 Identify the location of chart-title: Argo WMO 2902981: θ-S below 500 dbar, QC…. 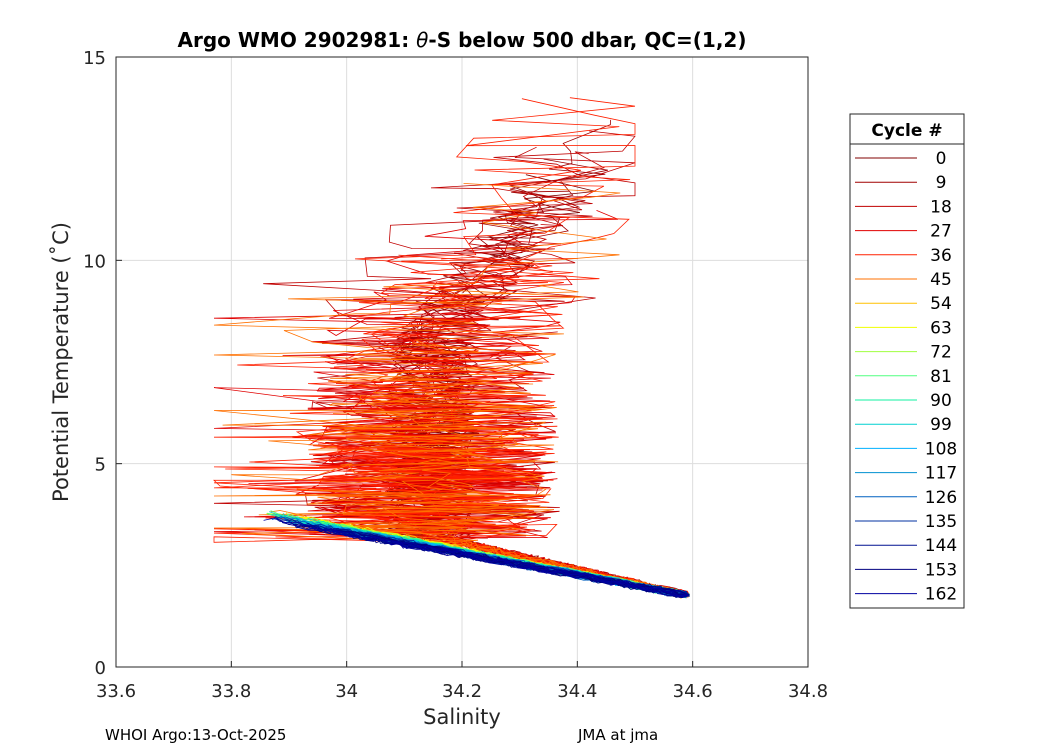
(462, 40).